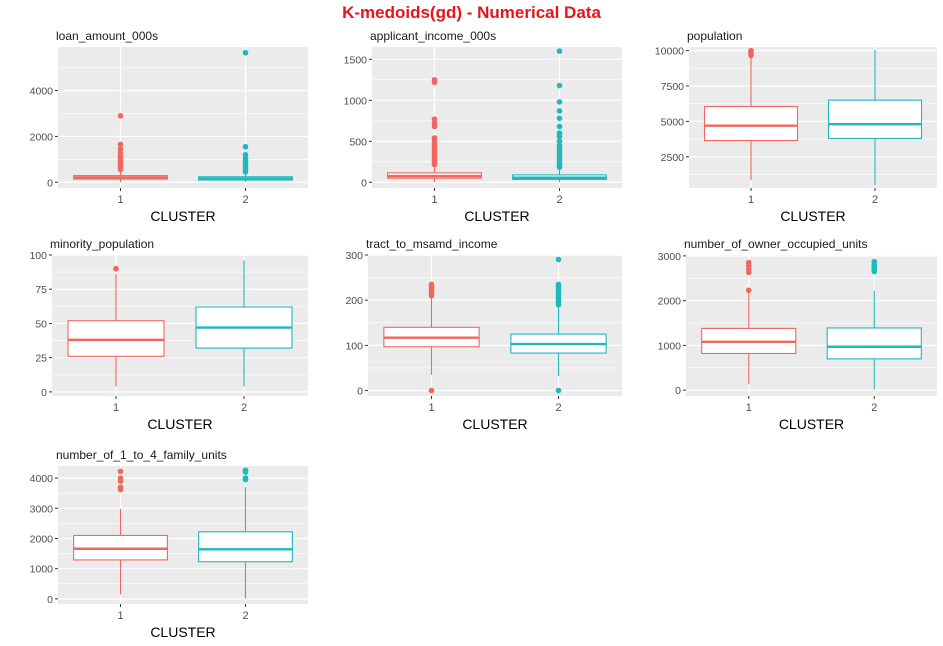 The image size is (943, 646). What do you see at coordinates (471, 12) in the screenshot?
I see `main-title: K-medoids(gd) - Numerical Data` at bounding box center [471, 12].